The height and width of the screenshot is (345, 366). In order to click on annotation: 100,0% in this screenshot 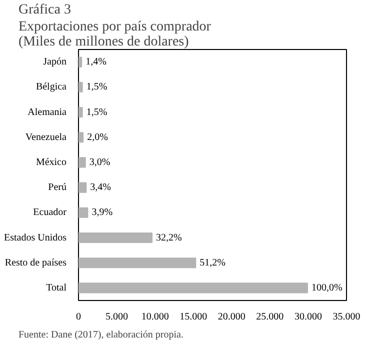, I will do `click(326, 288)`.